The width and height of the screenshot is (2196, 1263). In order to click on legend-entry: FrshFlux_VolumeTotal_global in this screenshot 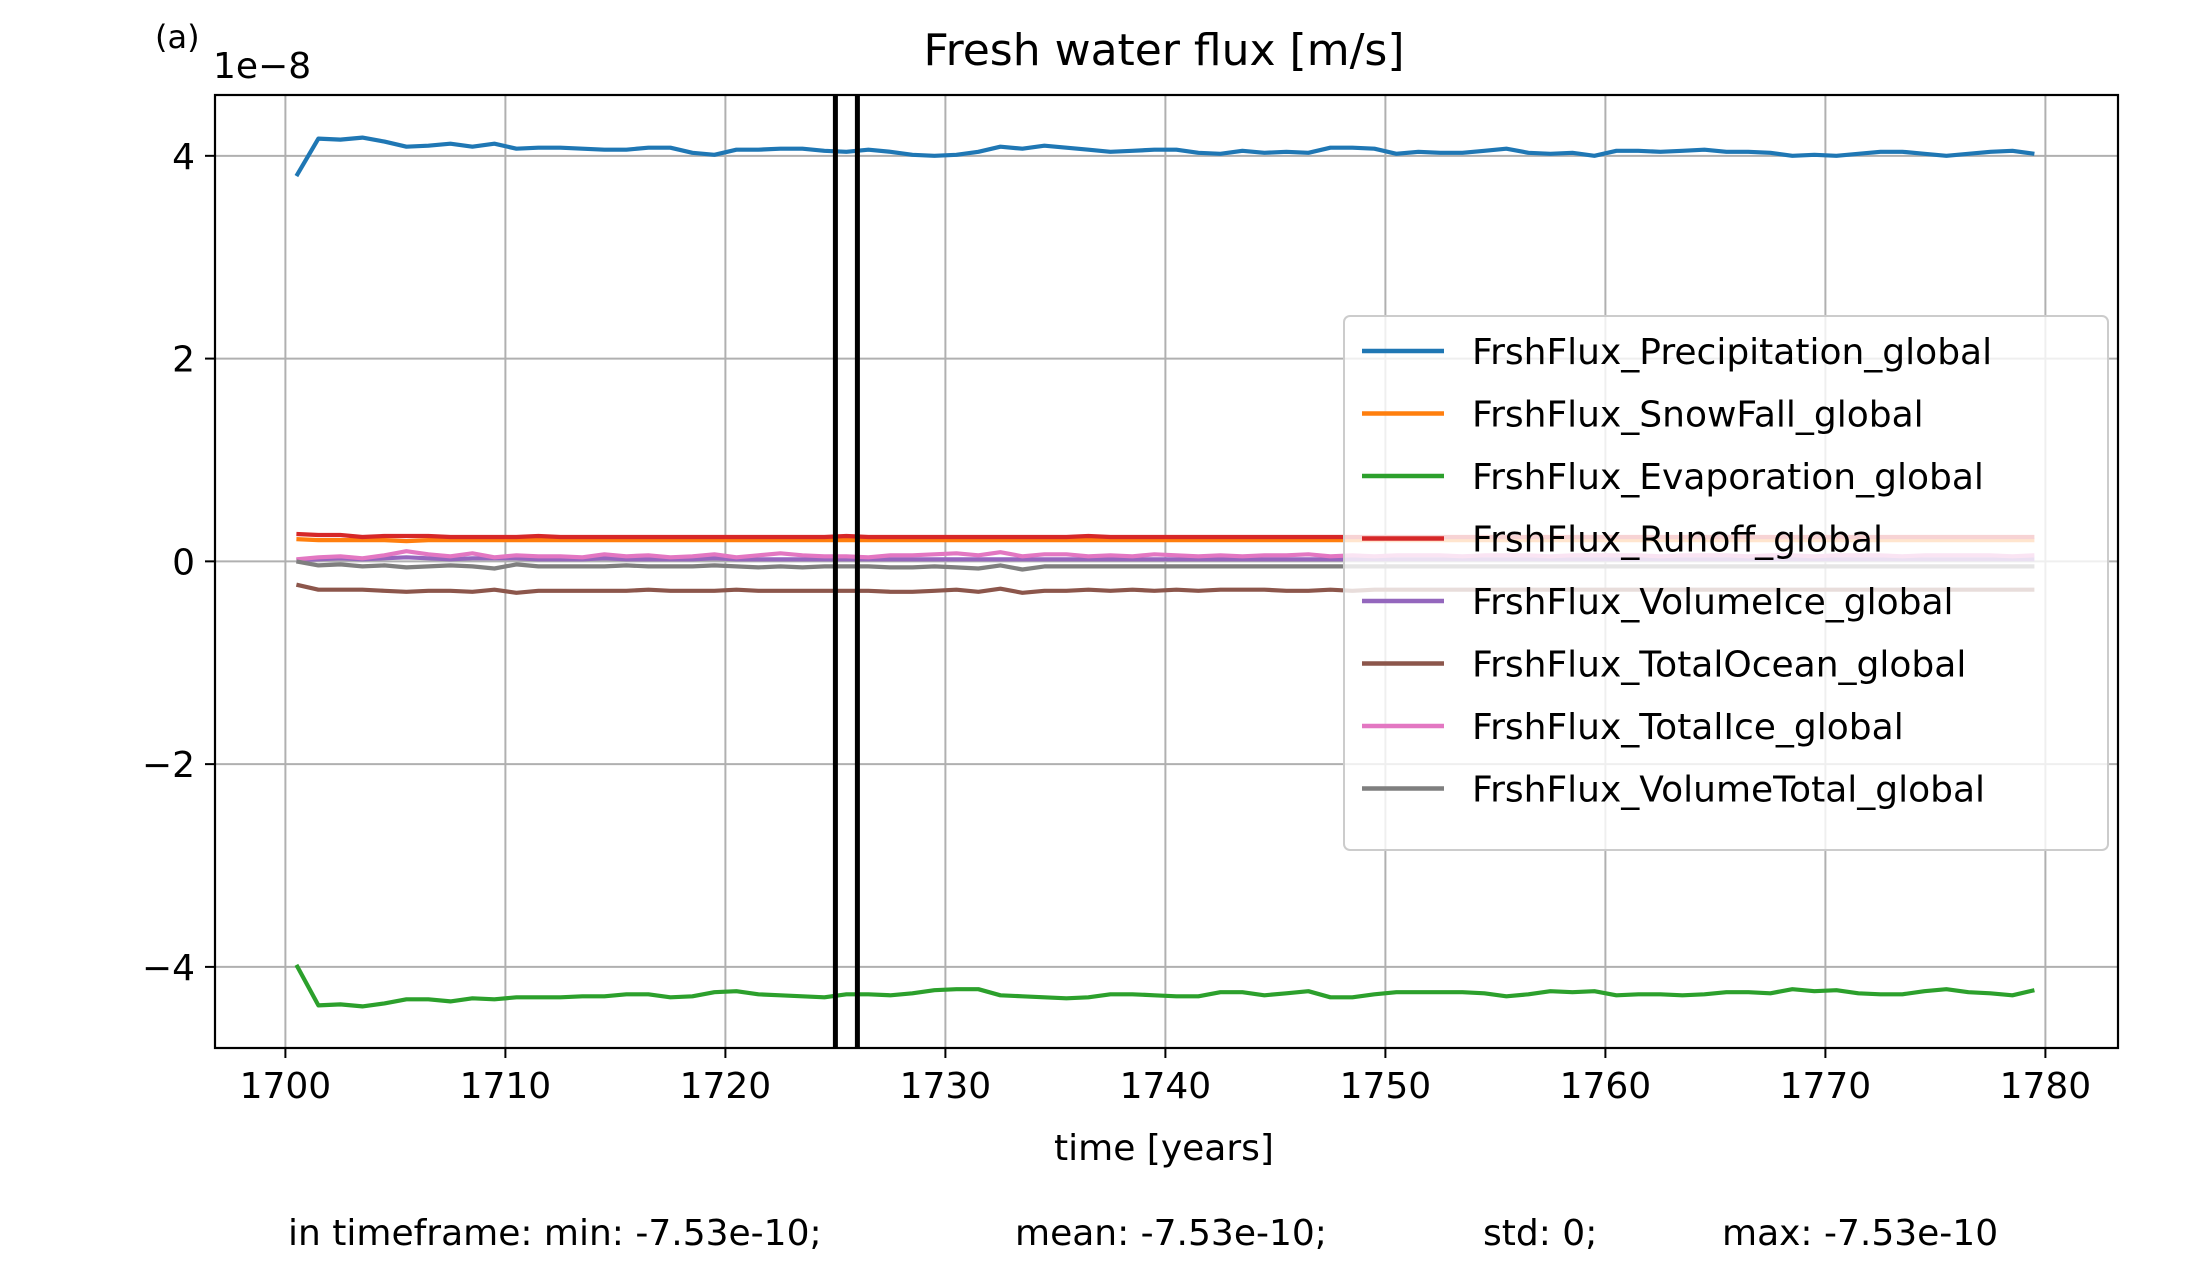, I will do `click(1728, 790)`.